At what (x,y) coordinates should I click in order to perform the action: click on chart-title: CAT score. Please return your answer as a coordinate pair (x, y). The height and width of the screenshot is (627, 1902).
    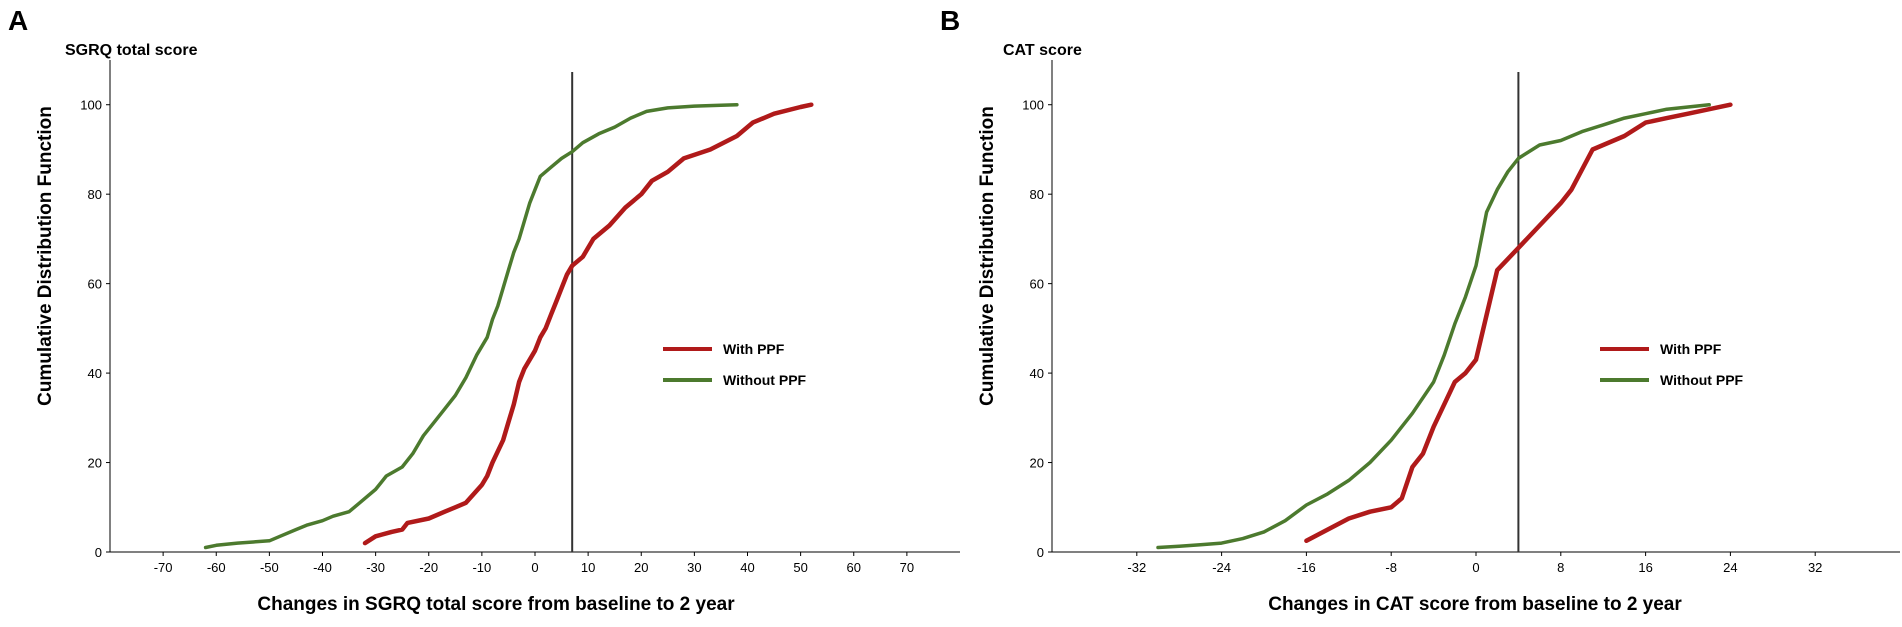
    Looking at the image, I should click on (1042, 50).